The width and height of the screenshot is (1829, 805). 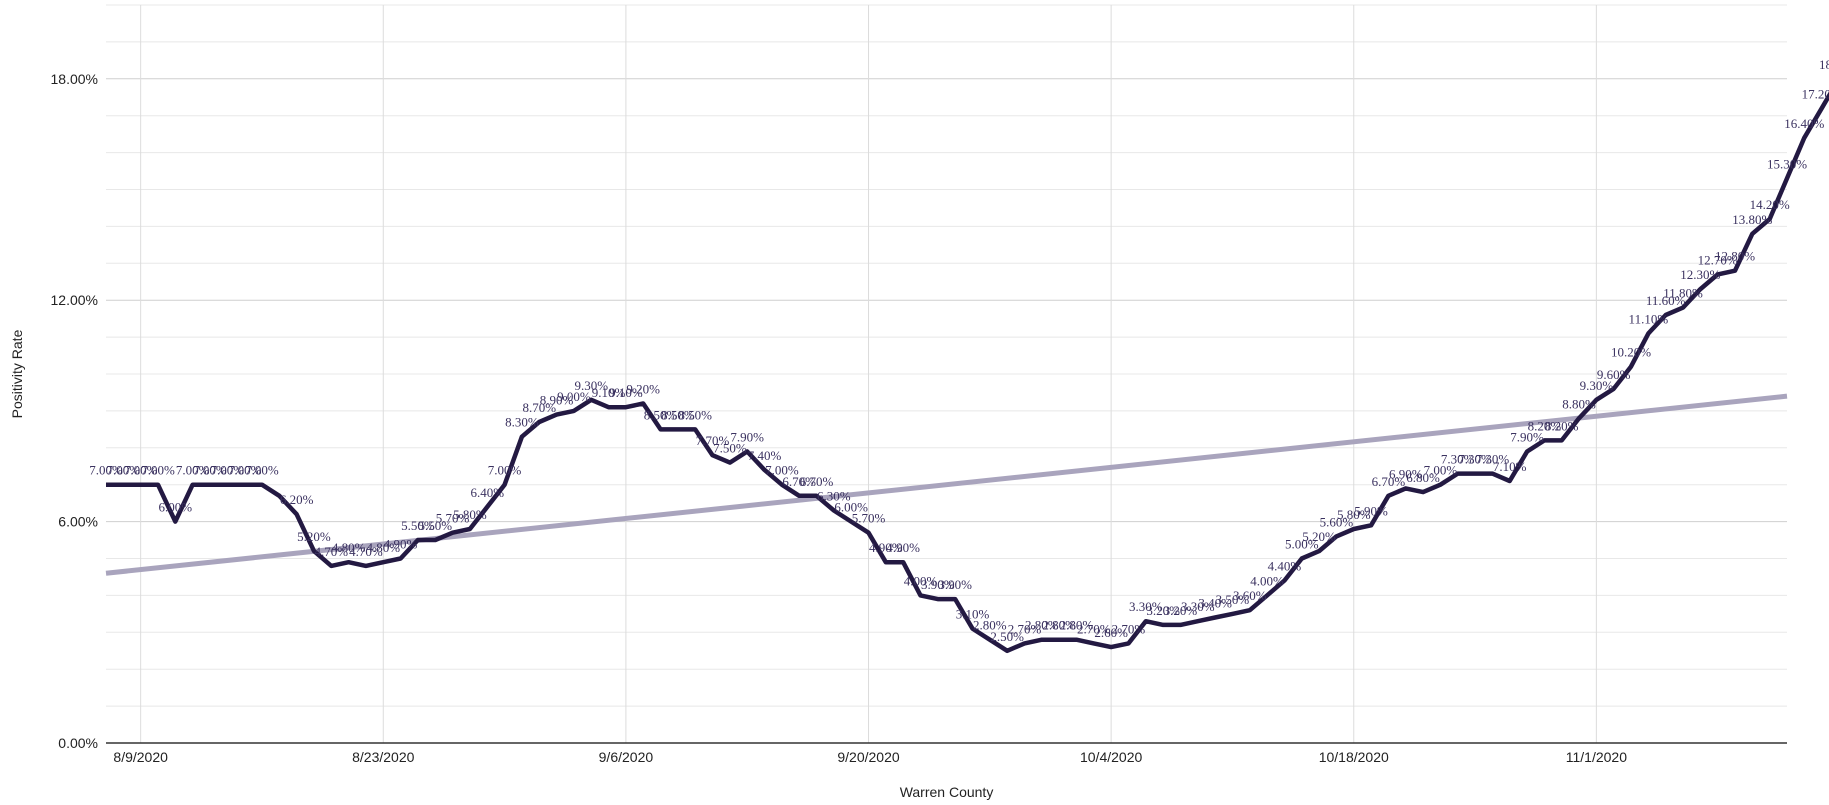 I want to click on y-axis-title: Positivity Rate, so click(x=17, y=373).